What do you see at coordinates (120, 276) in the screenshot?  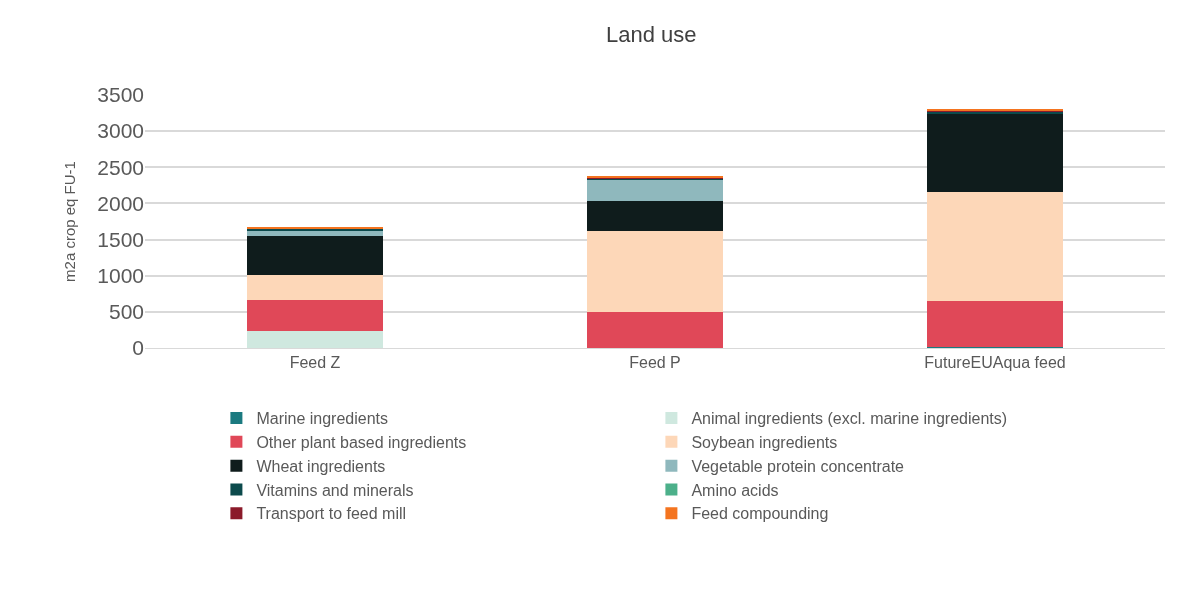 I see `y-tick-label: 1000` at bounding box center [120, 276].